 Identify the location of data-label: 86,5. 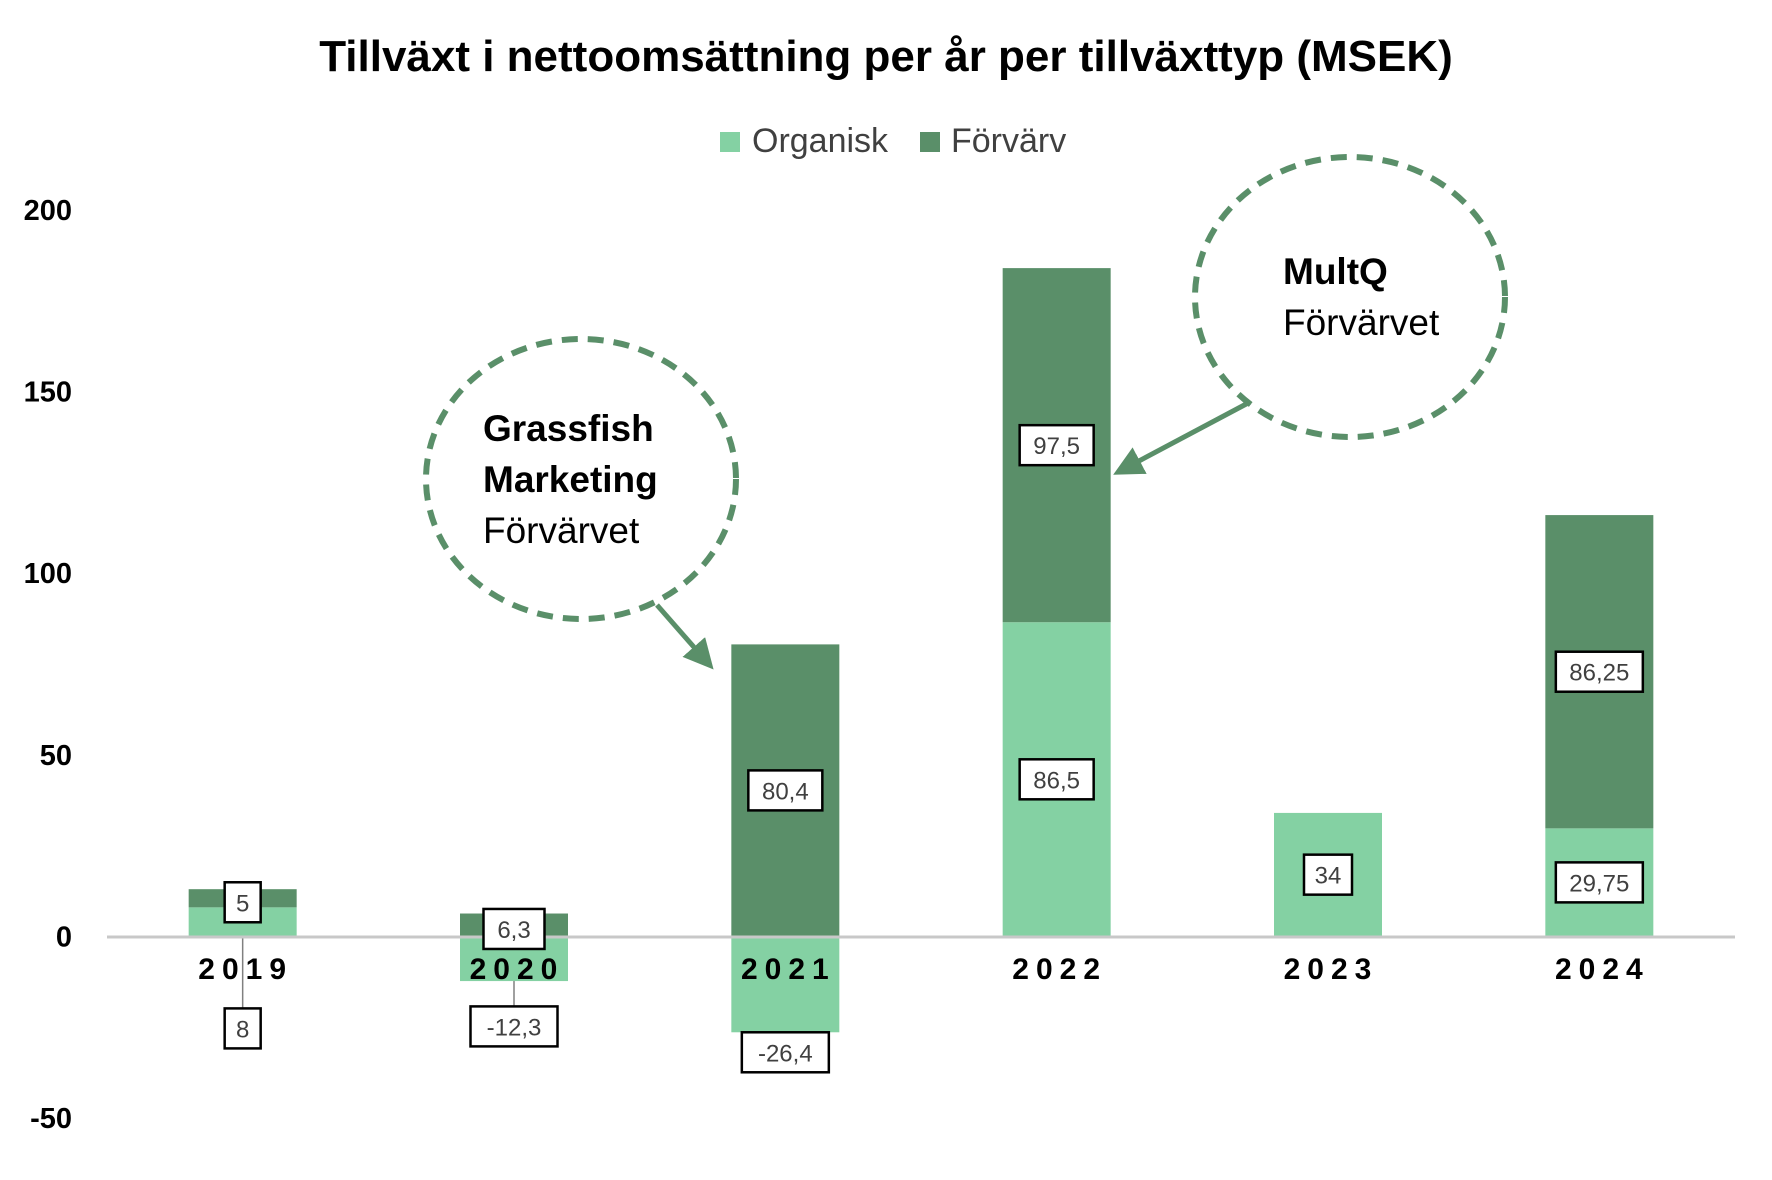
(1056, 779).